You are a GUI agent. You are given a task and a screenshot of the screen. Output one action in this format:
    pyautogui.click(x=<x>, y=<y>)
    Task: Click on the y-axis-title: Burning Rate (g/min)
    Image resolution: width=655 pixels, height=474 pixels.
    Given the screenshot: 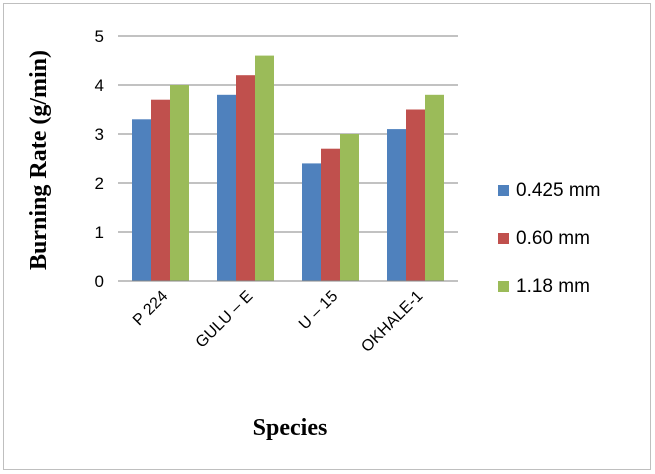 What is the action you would take?
    pyautogui.click(x=39, y=160)
    